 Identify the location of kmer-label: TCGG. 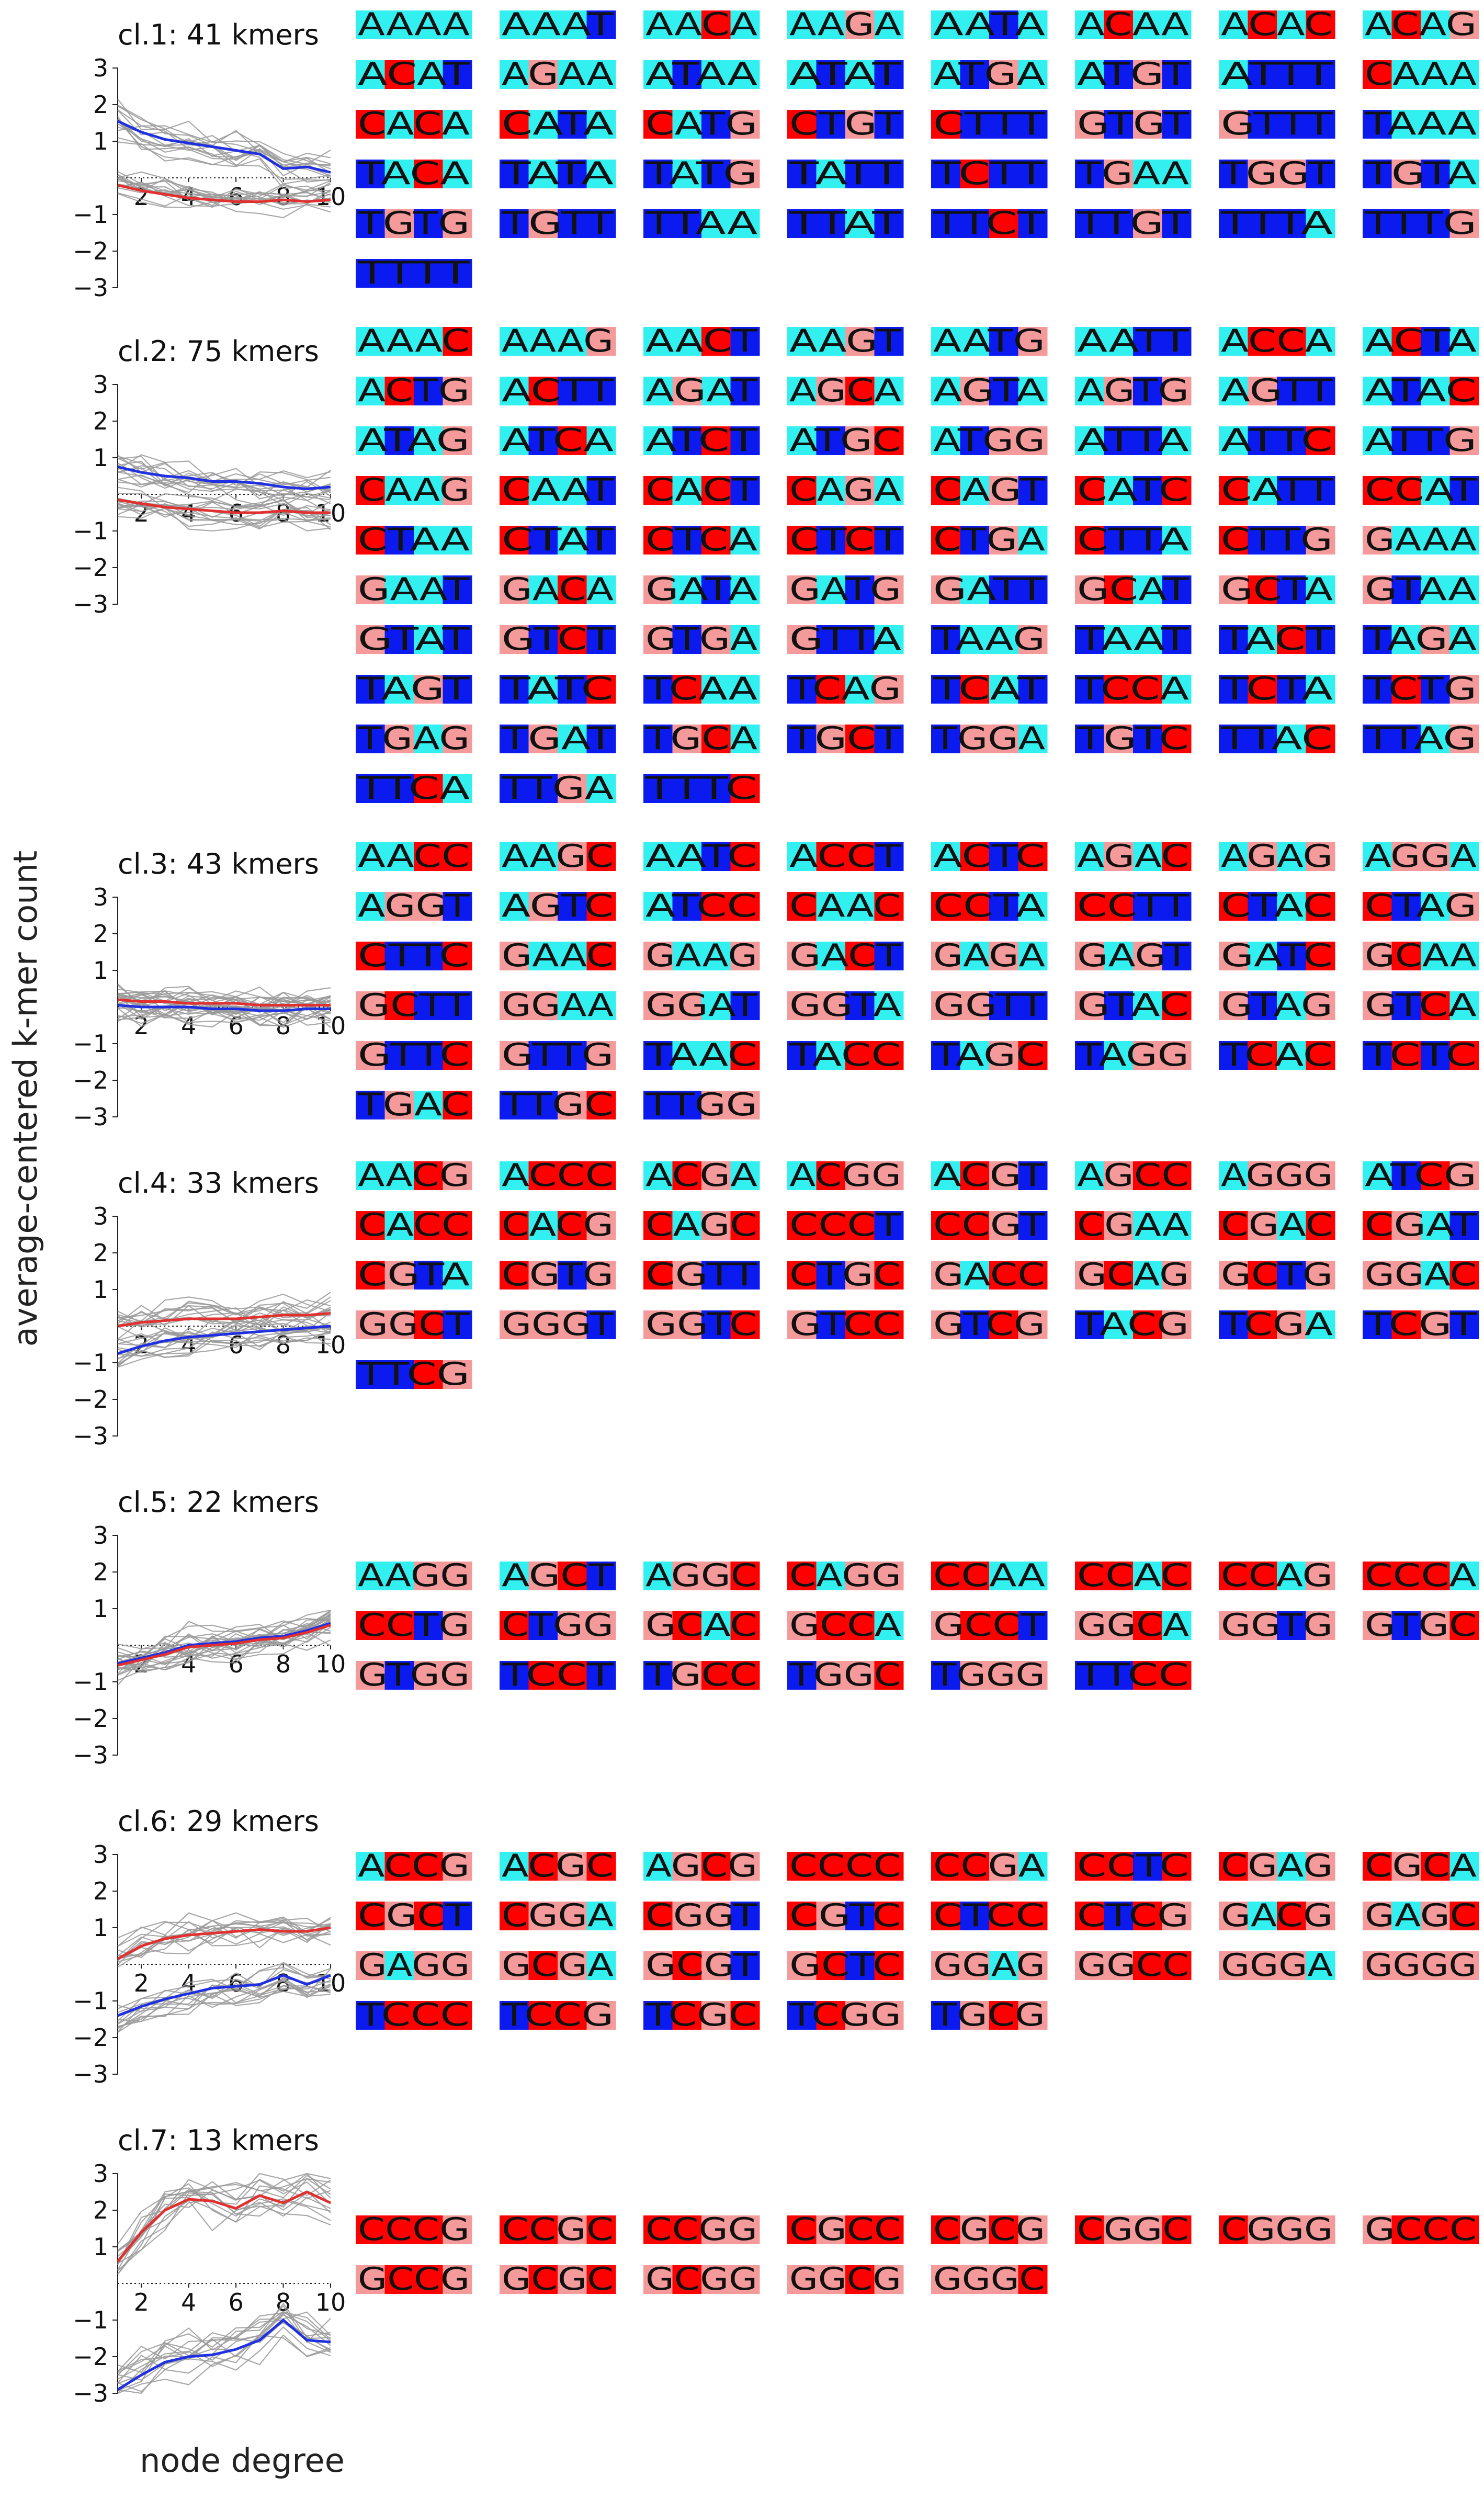
(845, 2015).